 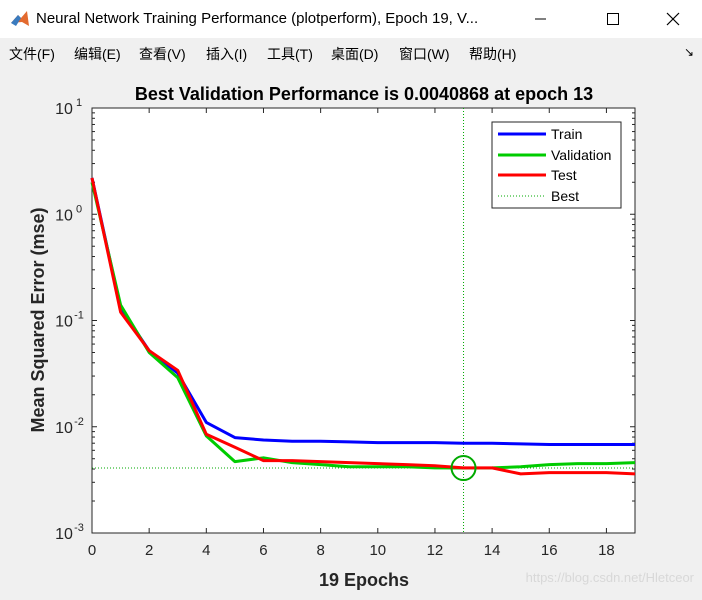 What do you see at coordinates (79, 209) in the screenshot?
I see `y-tick-exponent: 0` at bounding box center [79, 209].